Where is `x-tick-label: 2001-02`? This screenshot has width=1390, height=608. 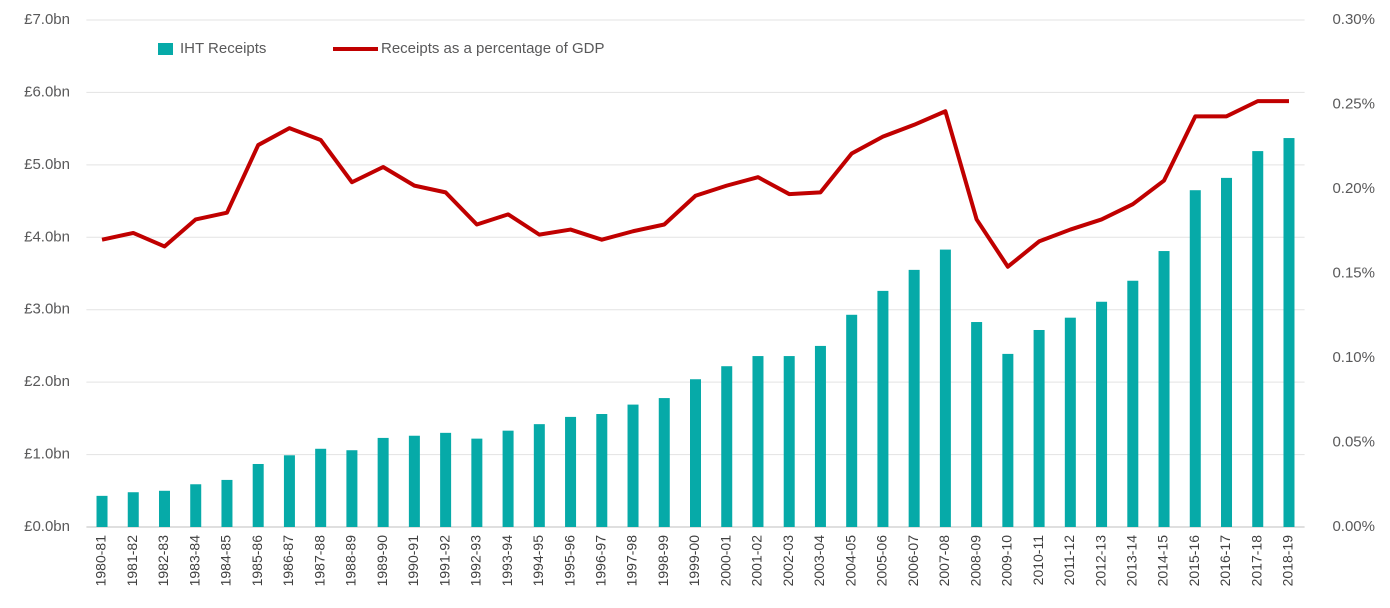 x-tick-label: 2001-02 is located at coordinates (757, 561).